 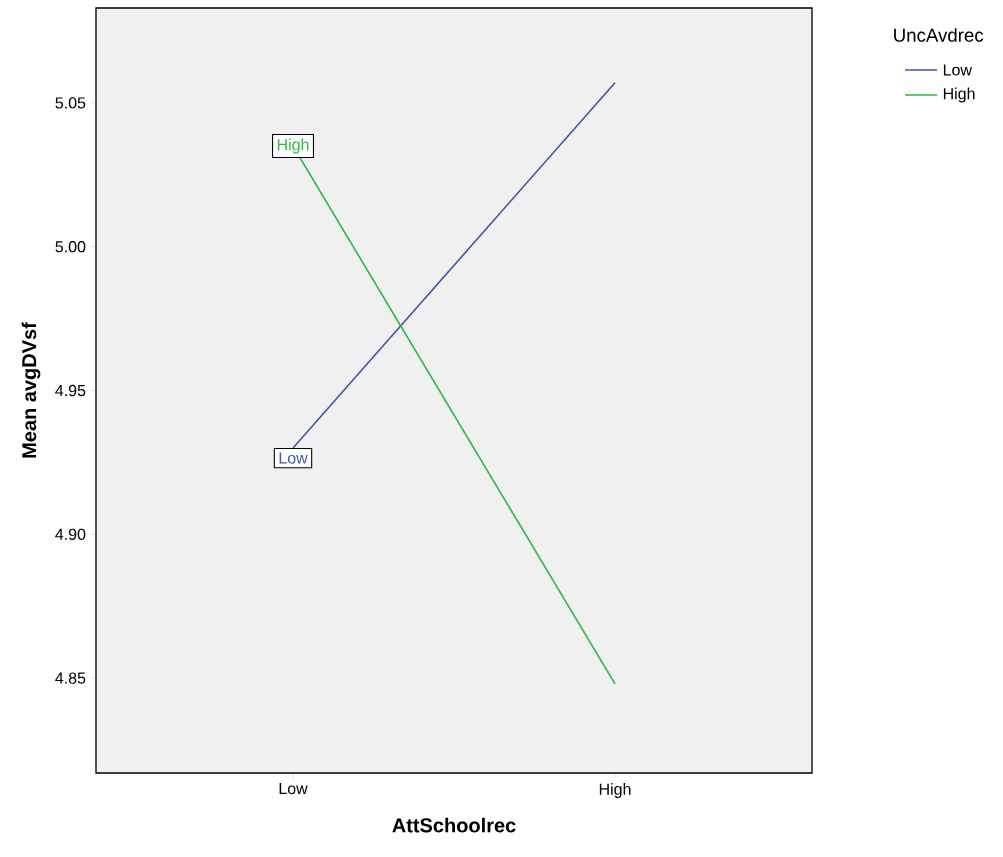 I want to click on y-tick-label: 4.90, so click(x=70, y=534).